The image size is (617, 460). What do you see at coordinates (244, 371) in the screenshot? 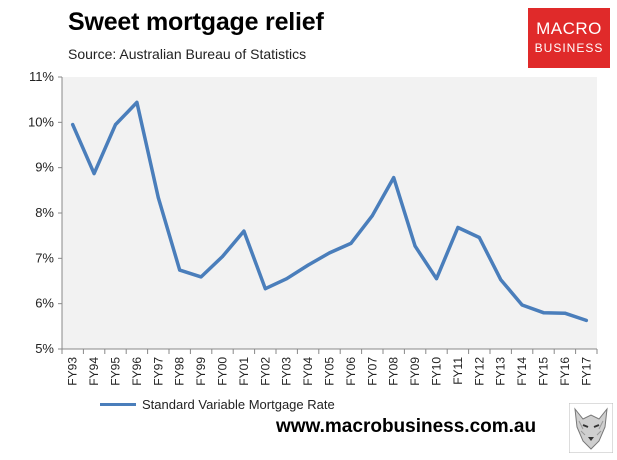
I see `x-tick-label: FY01` at bounding box center [244, 371].